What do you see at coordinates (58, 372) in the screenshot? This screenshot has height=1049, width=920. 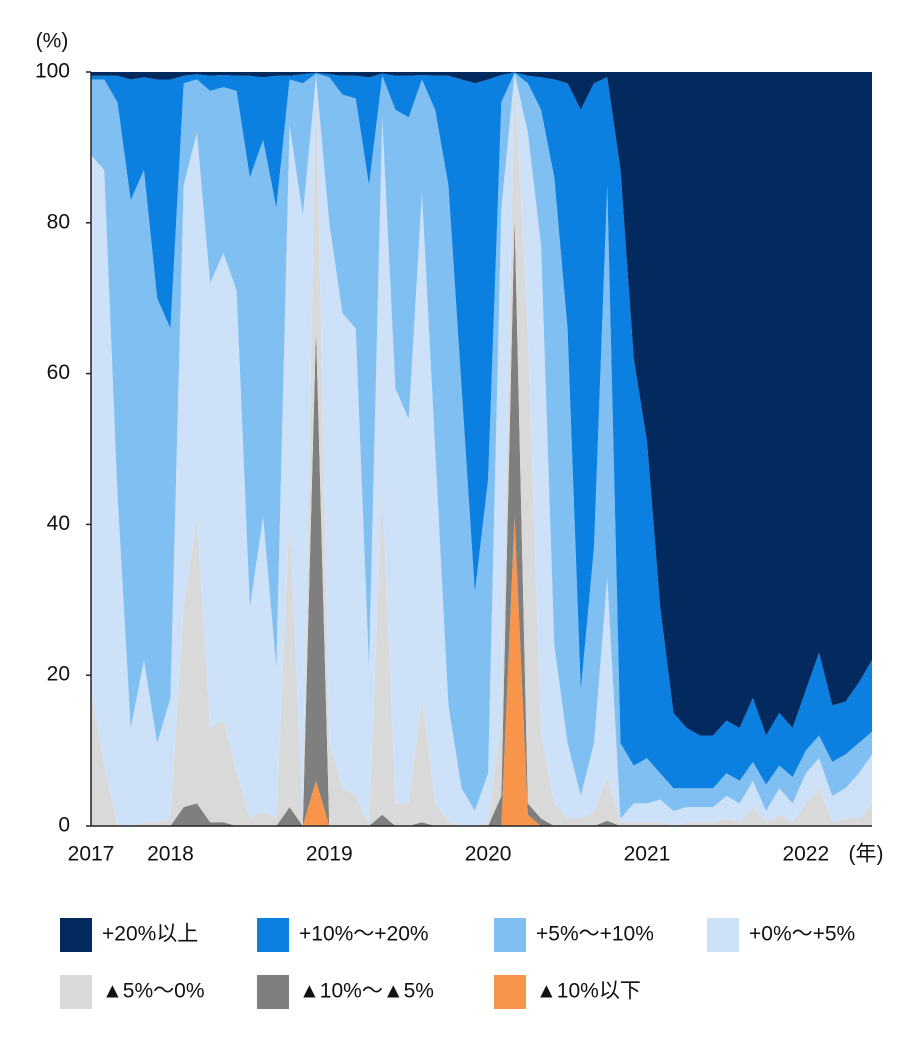 I see `y-tick-label: 60` at bounding box center [58, 372].